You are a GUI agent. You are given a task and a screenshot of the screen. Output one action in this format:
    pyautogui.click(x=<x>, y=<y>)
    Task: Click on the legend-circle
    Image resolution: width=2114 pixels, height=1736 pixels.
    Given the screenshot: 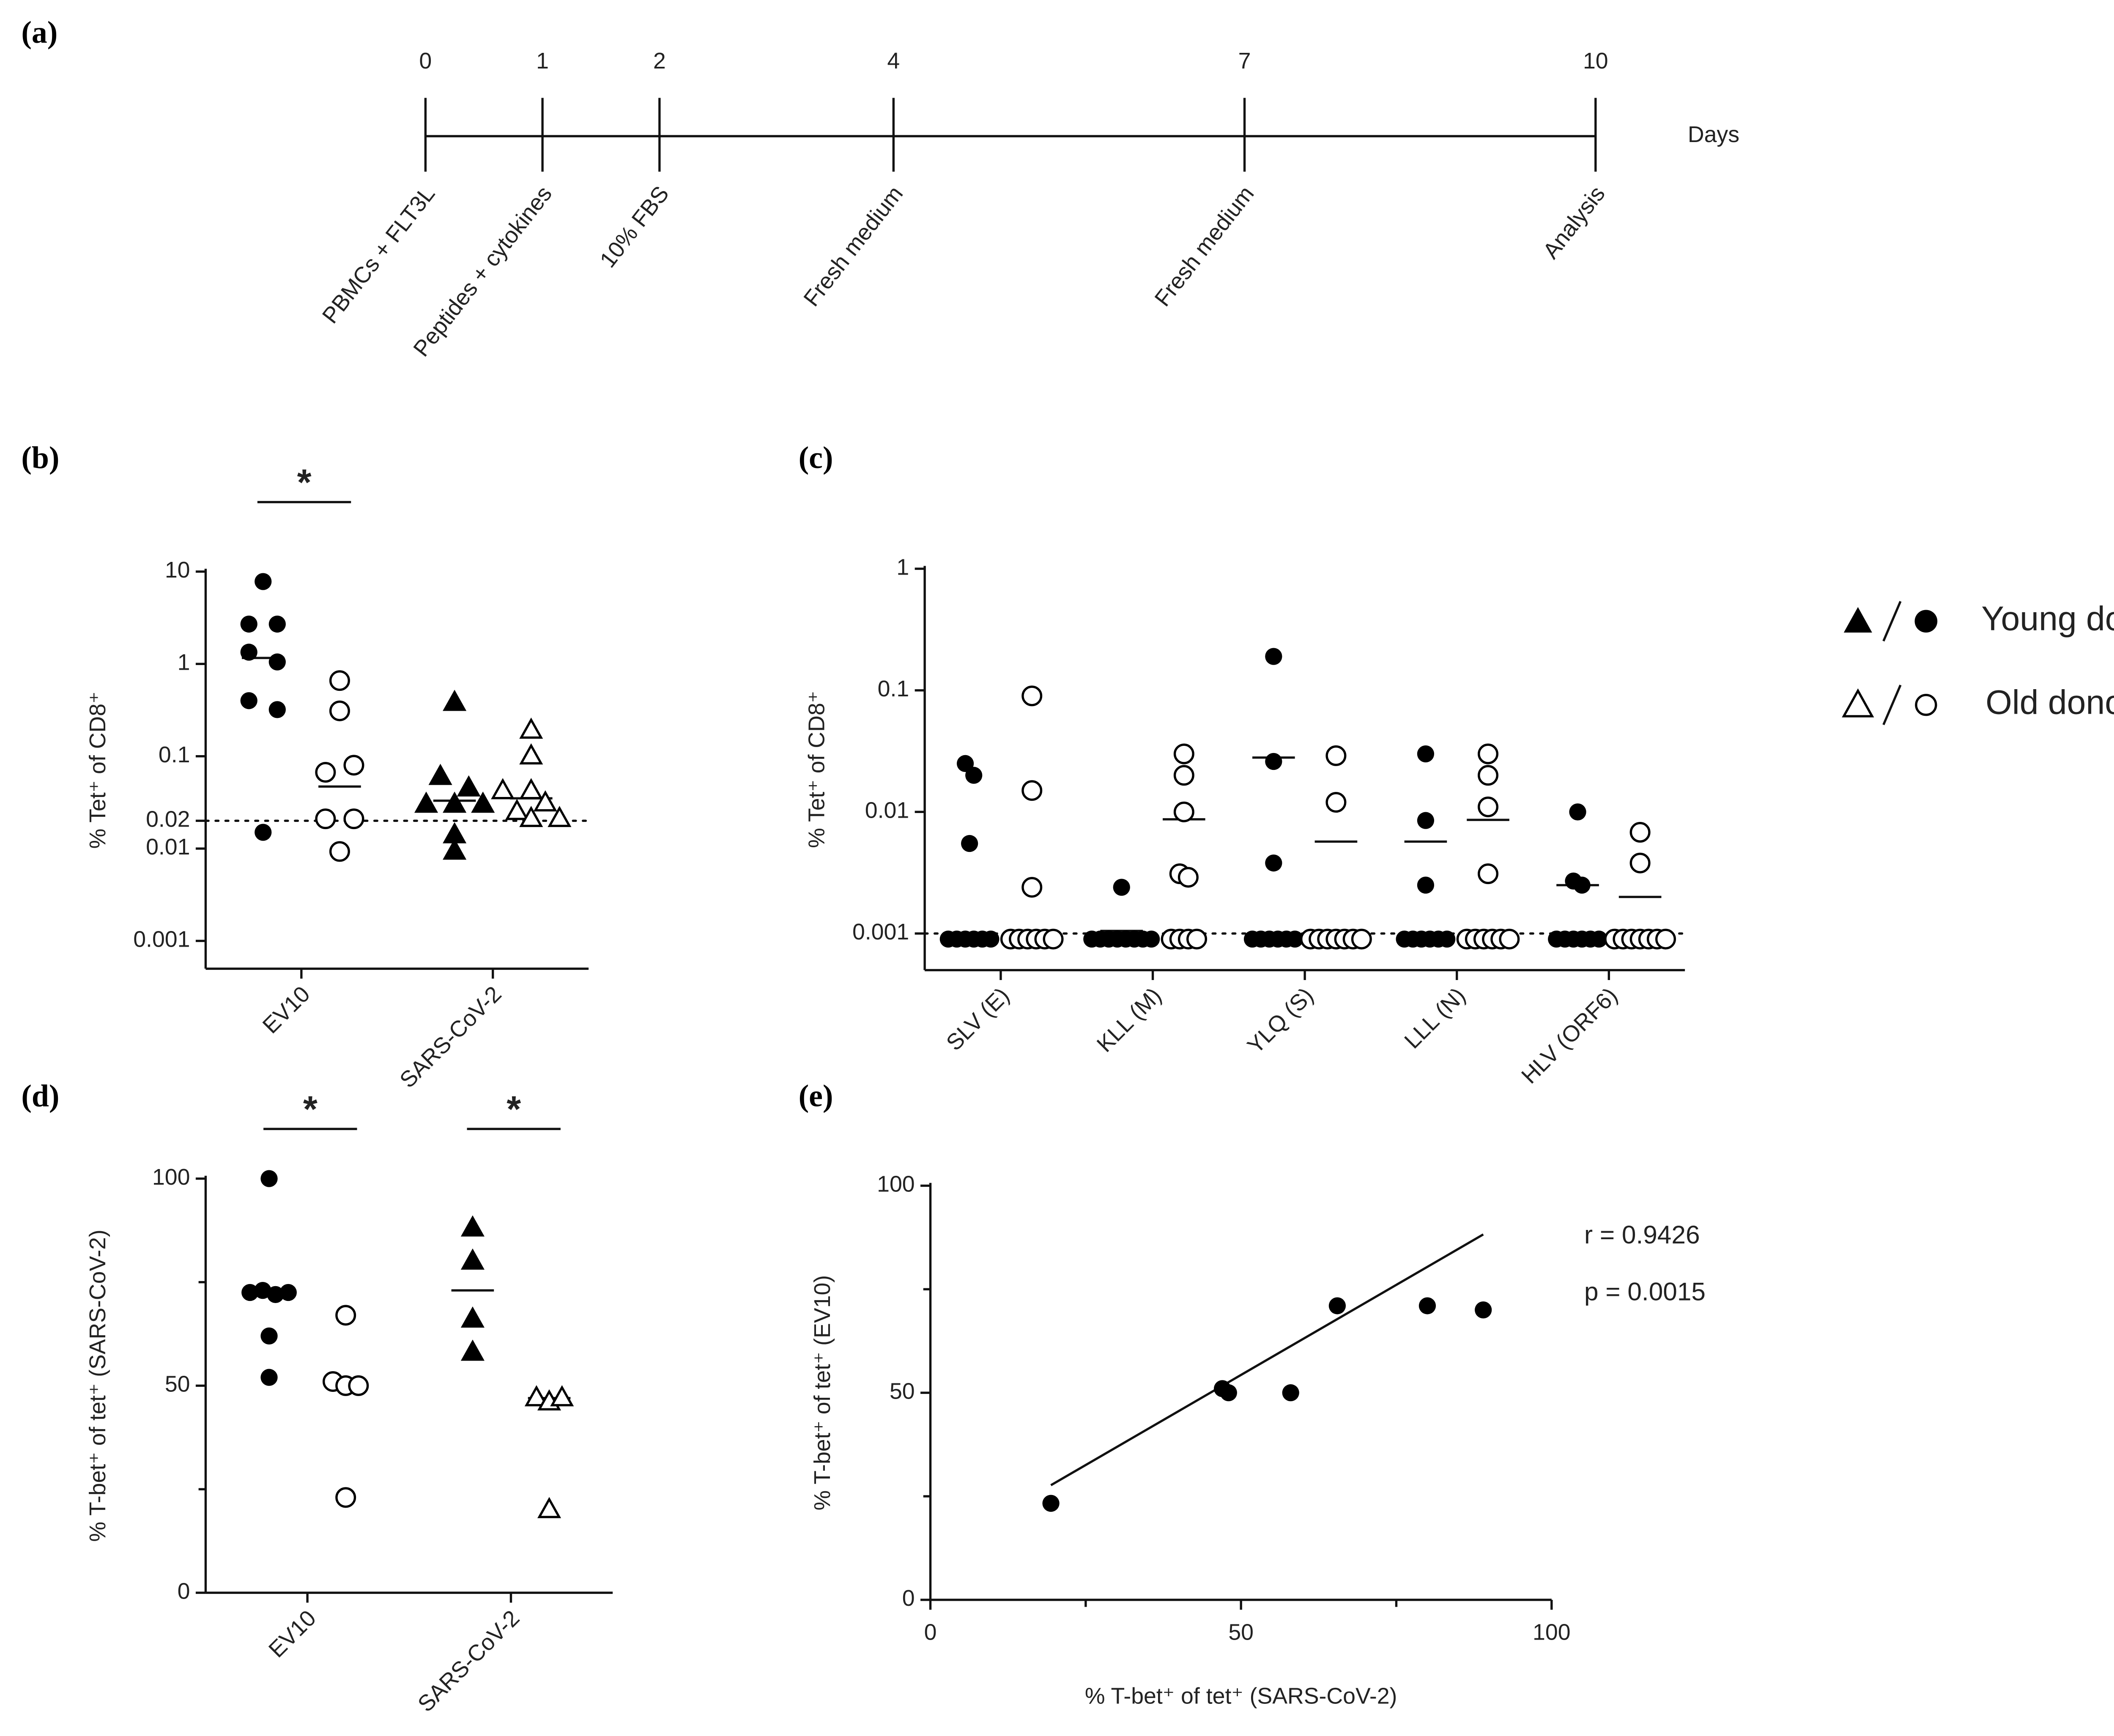 What is the action you would take?
    pyautogui.click(x=1926, y=621)
    